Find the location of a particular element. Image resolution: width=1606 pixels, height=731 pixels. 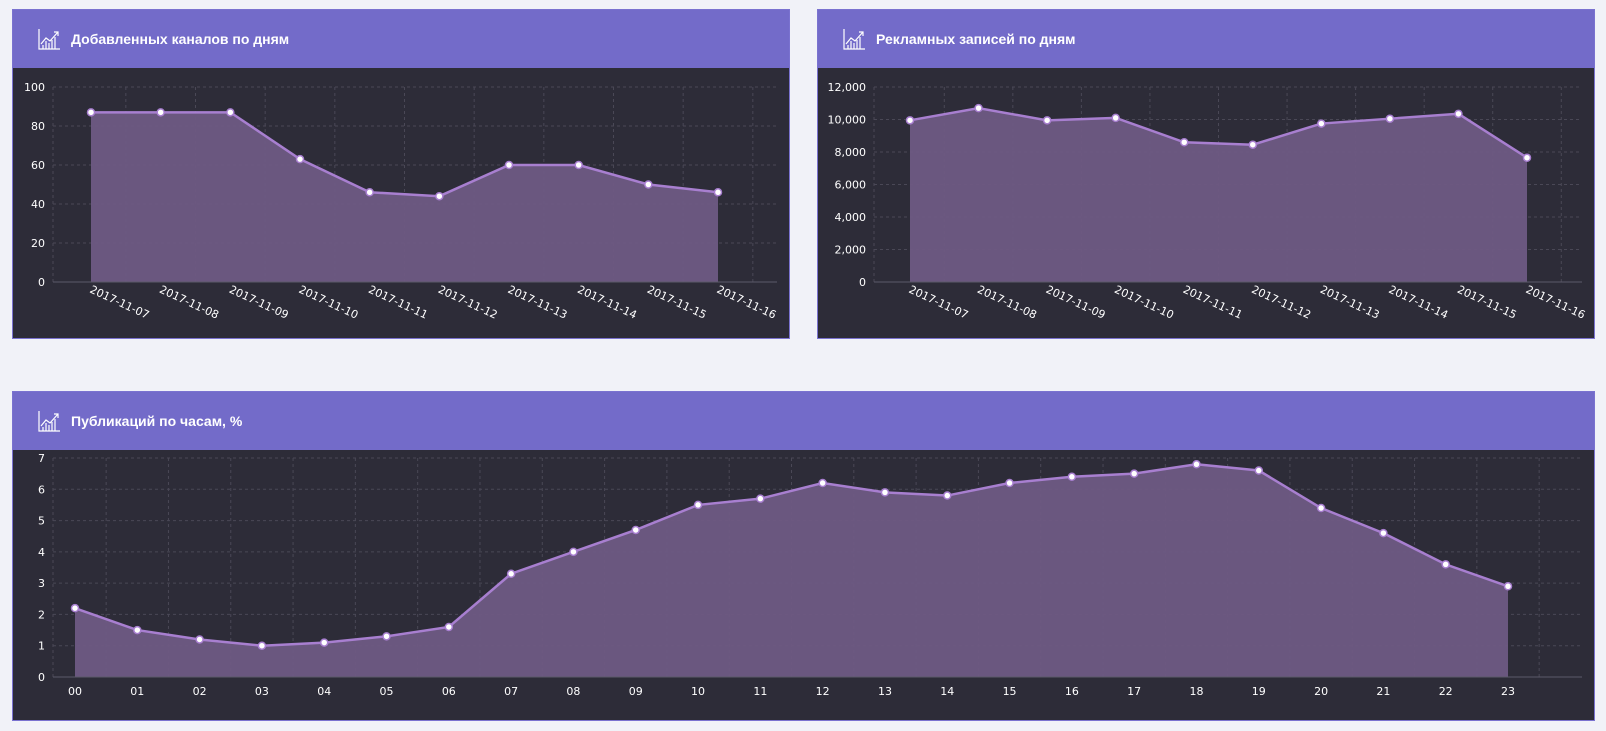

x-tick-label: 2017-11-15 is located at coordinates (1486, 302).